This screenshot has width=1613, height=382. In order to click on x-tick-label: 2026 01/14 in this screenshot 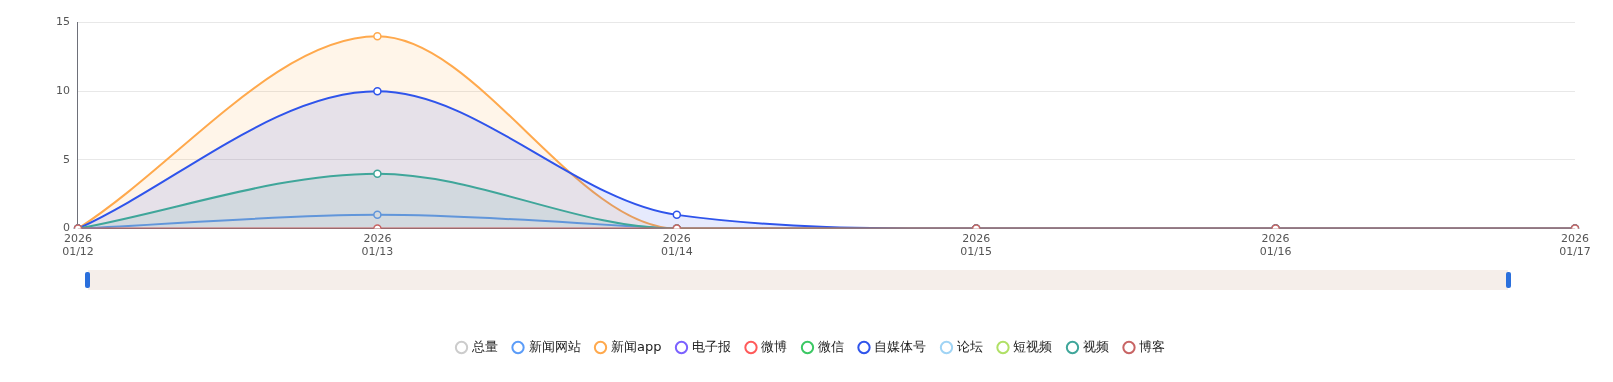, I will do `click(676, 245)`.